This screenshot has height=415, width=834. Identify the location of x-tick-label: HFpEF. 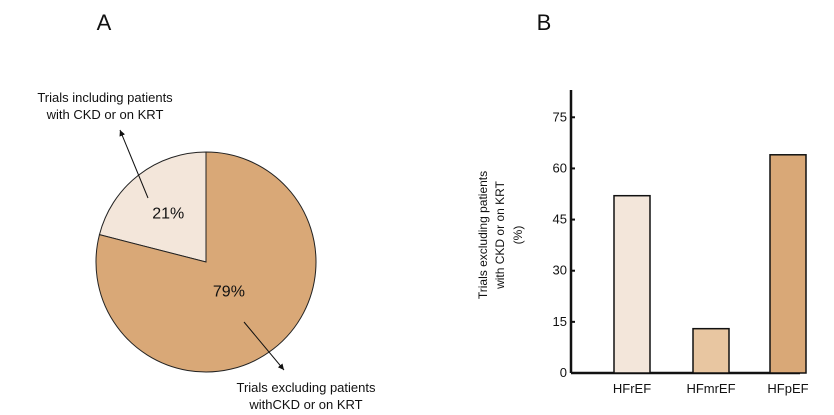
(787, 388).